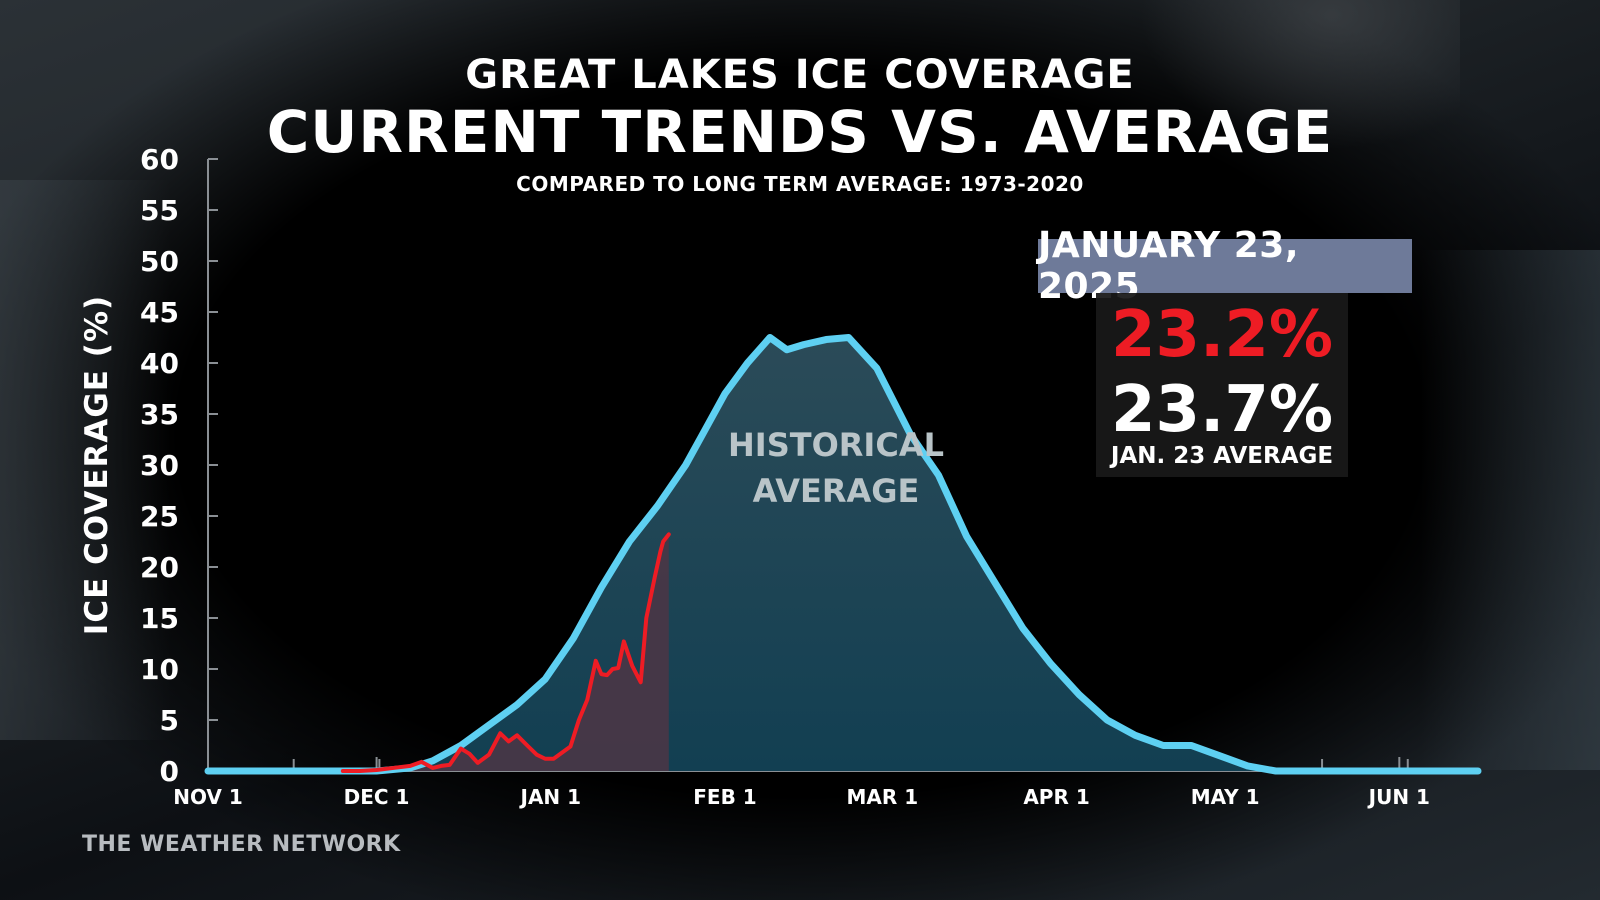 The image size is (1600, 900). I want to click on x-tick-label: DEC 1, so click(377, 797).